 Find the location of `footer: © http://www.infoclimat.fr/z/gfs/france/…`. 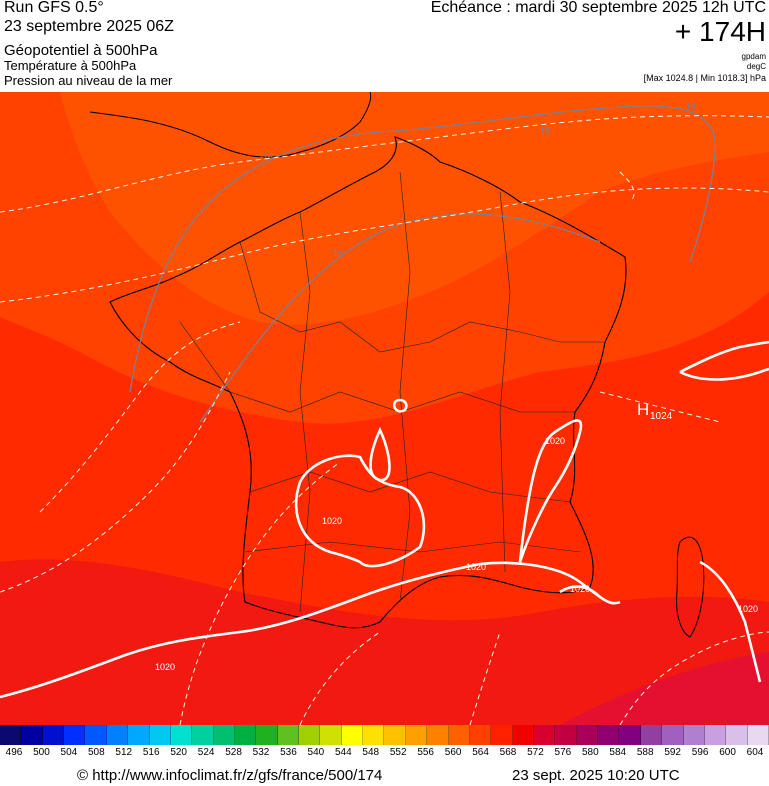

footer: © http://www.infoclimat.fr/z/gfs/france/… is located at coordinates (384, 776).